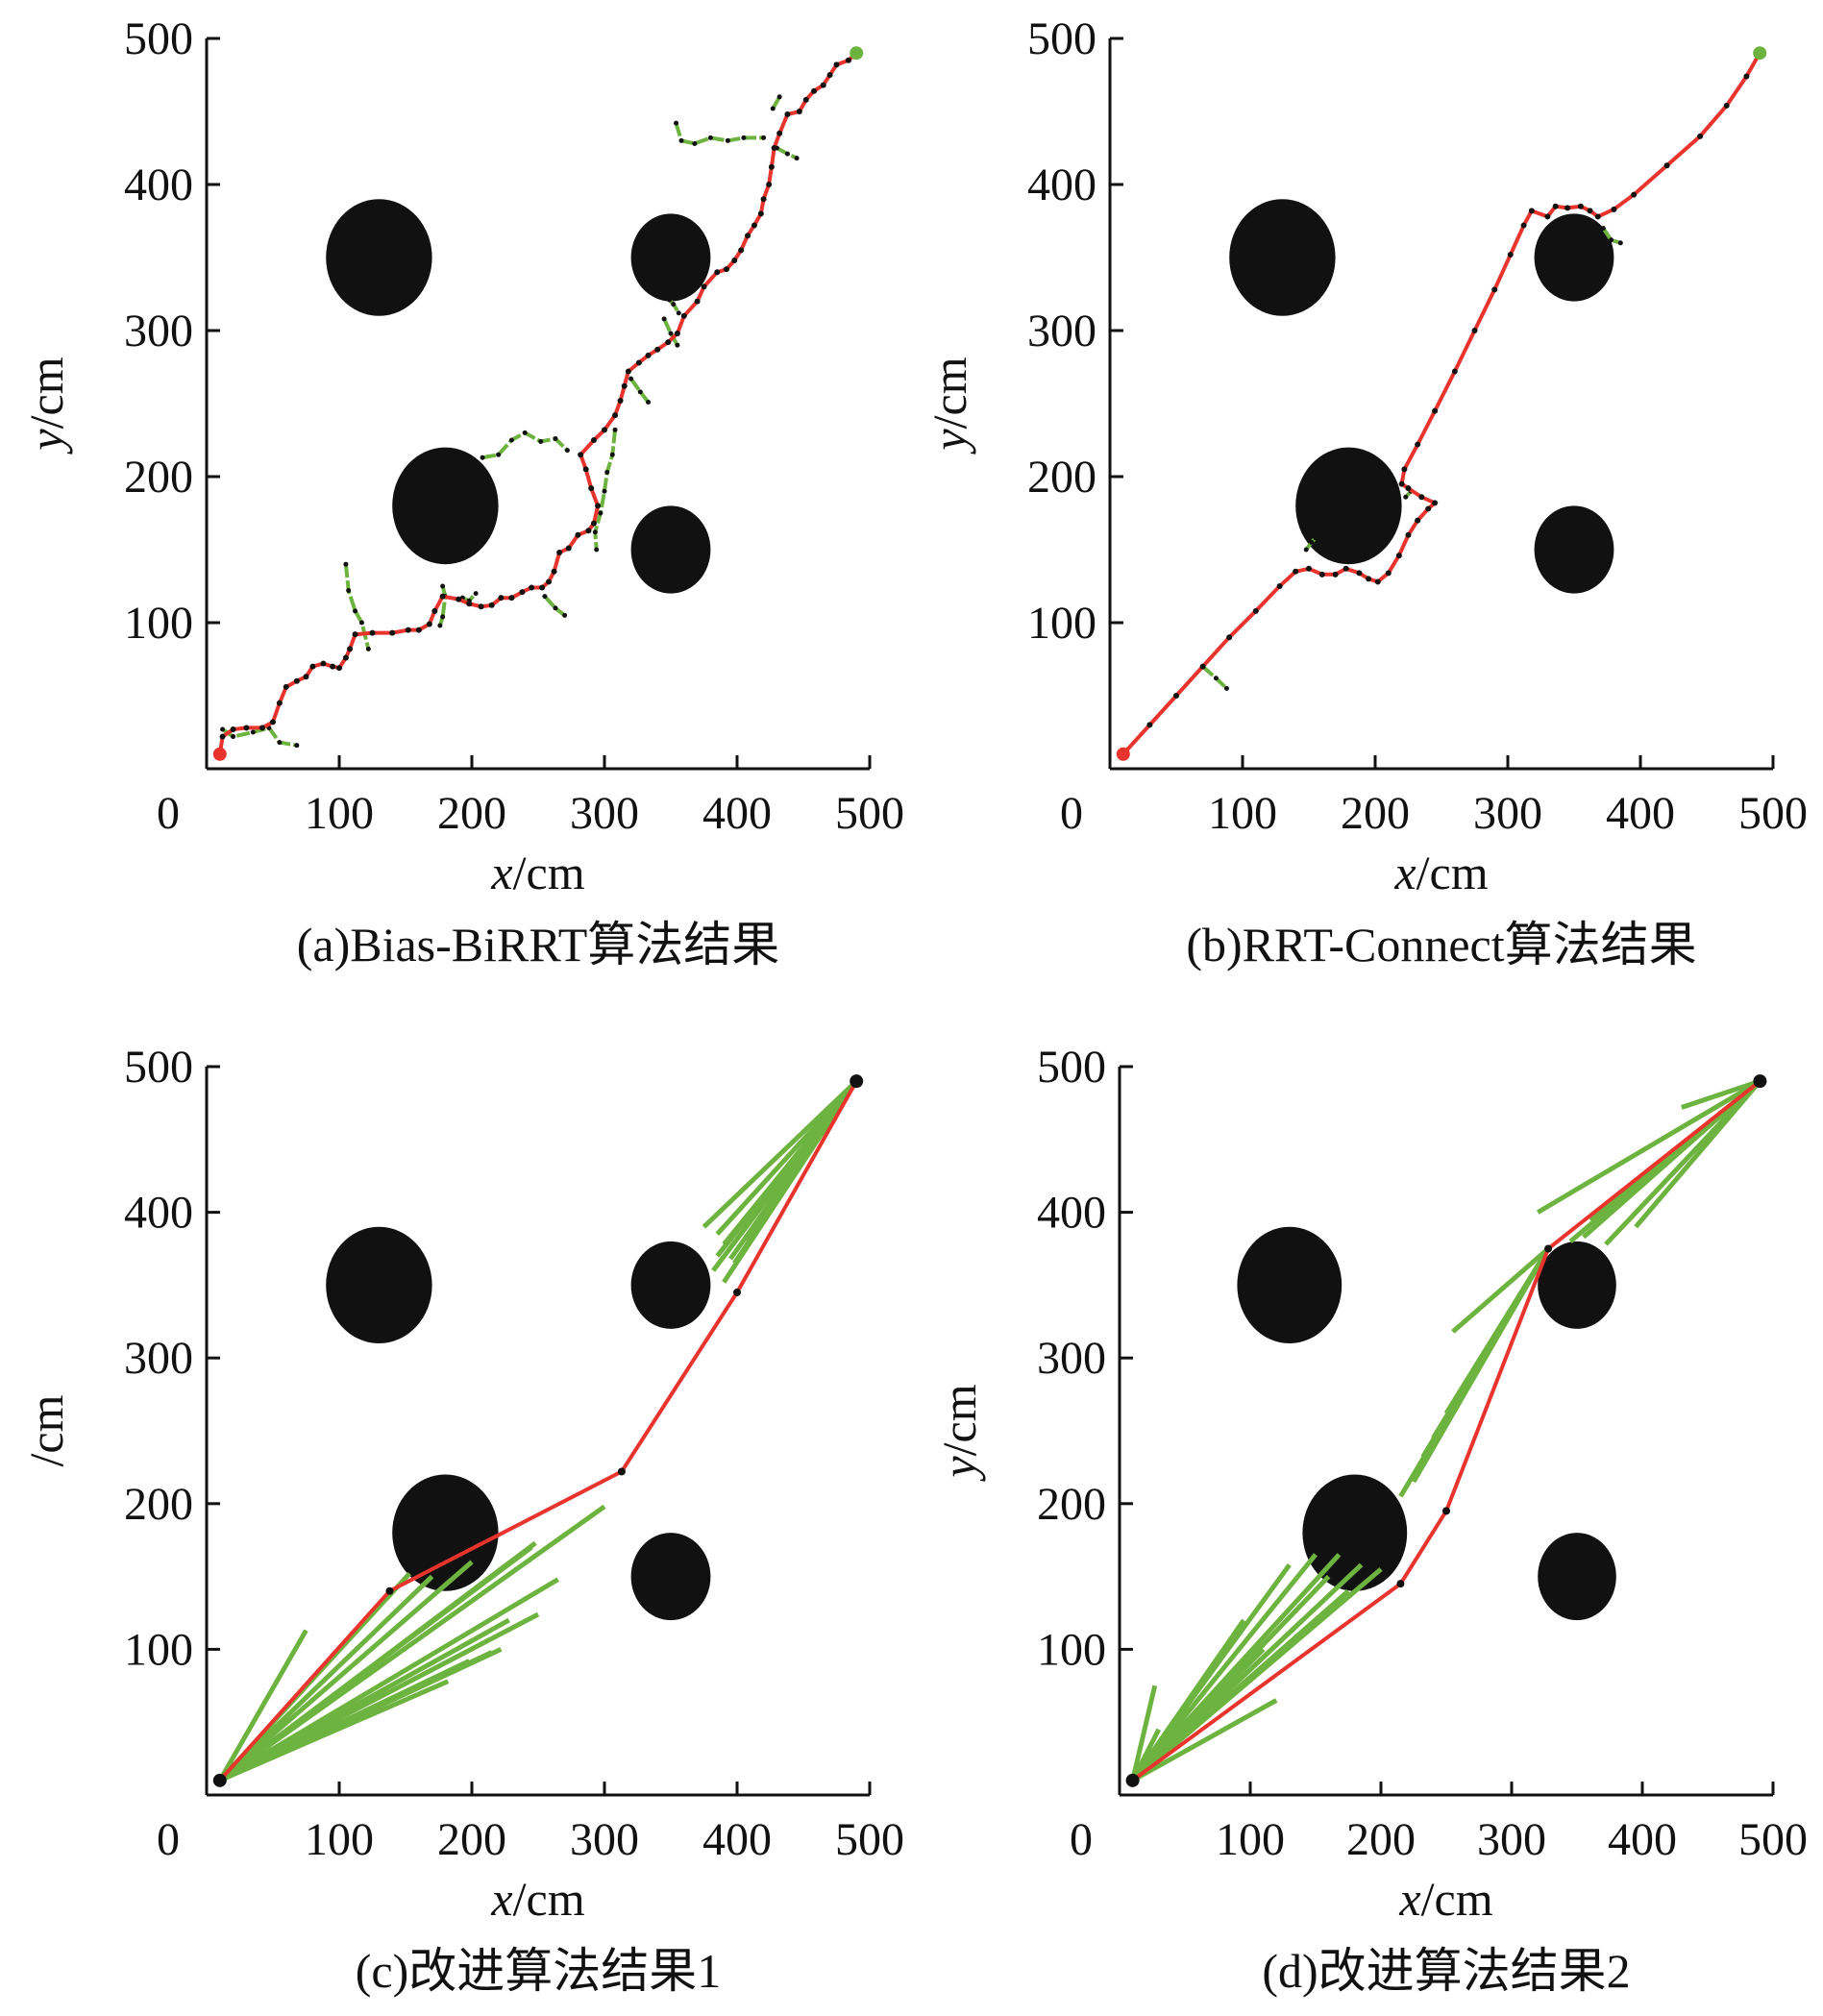  Describe the element at coordinates (220, 754) in the screenshot. I see `start-point` at that location.